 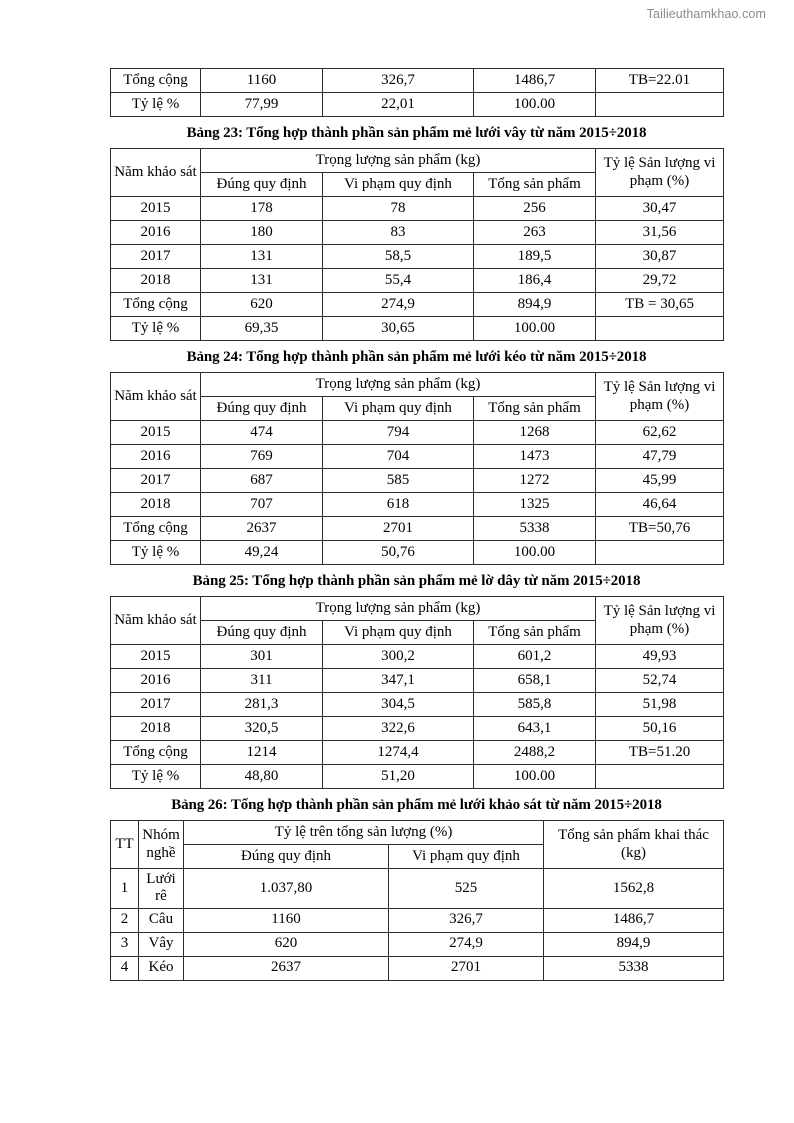 I want to click on table-row: 2016 769 704 1473 47,79, so click(x=417, y=456).